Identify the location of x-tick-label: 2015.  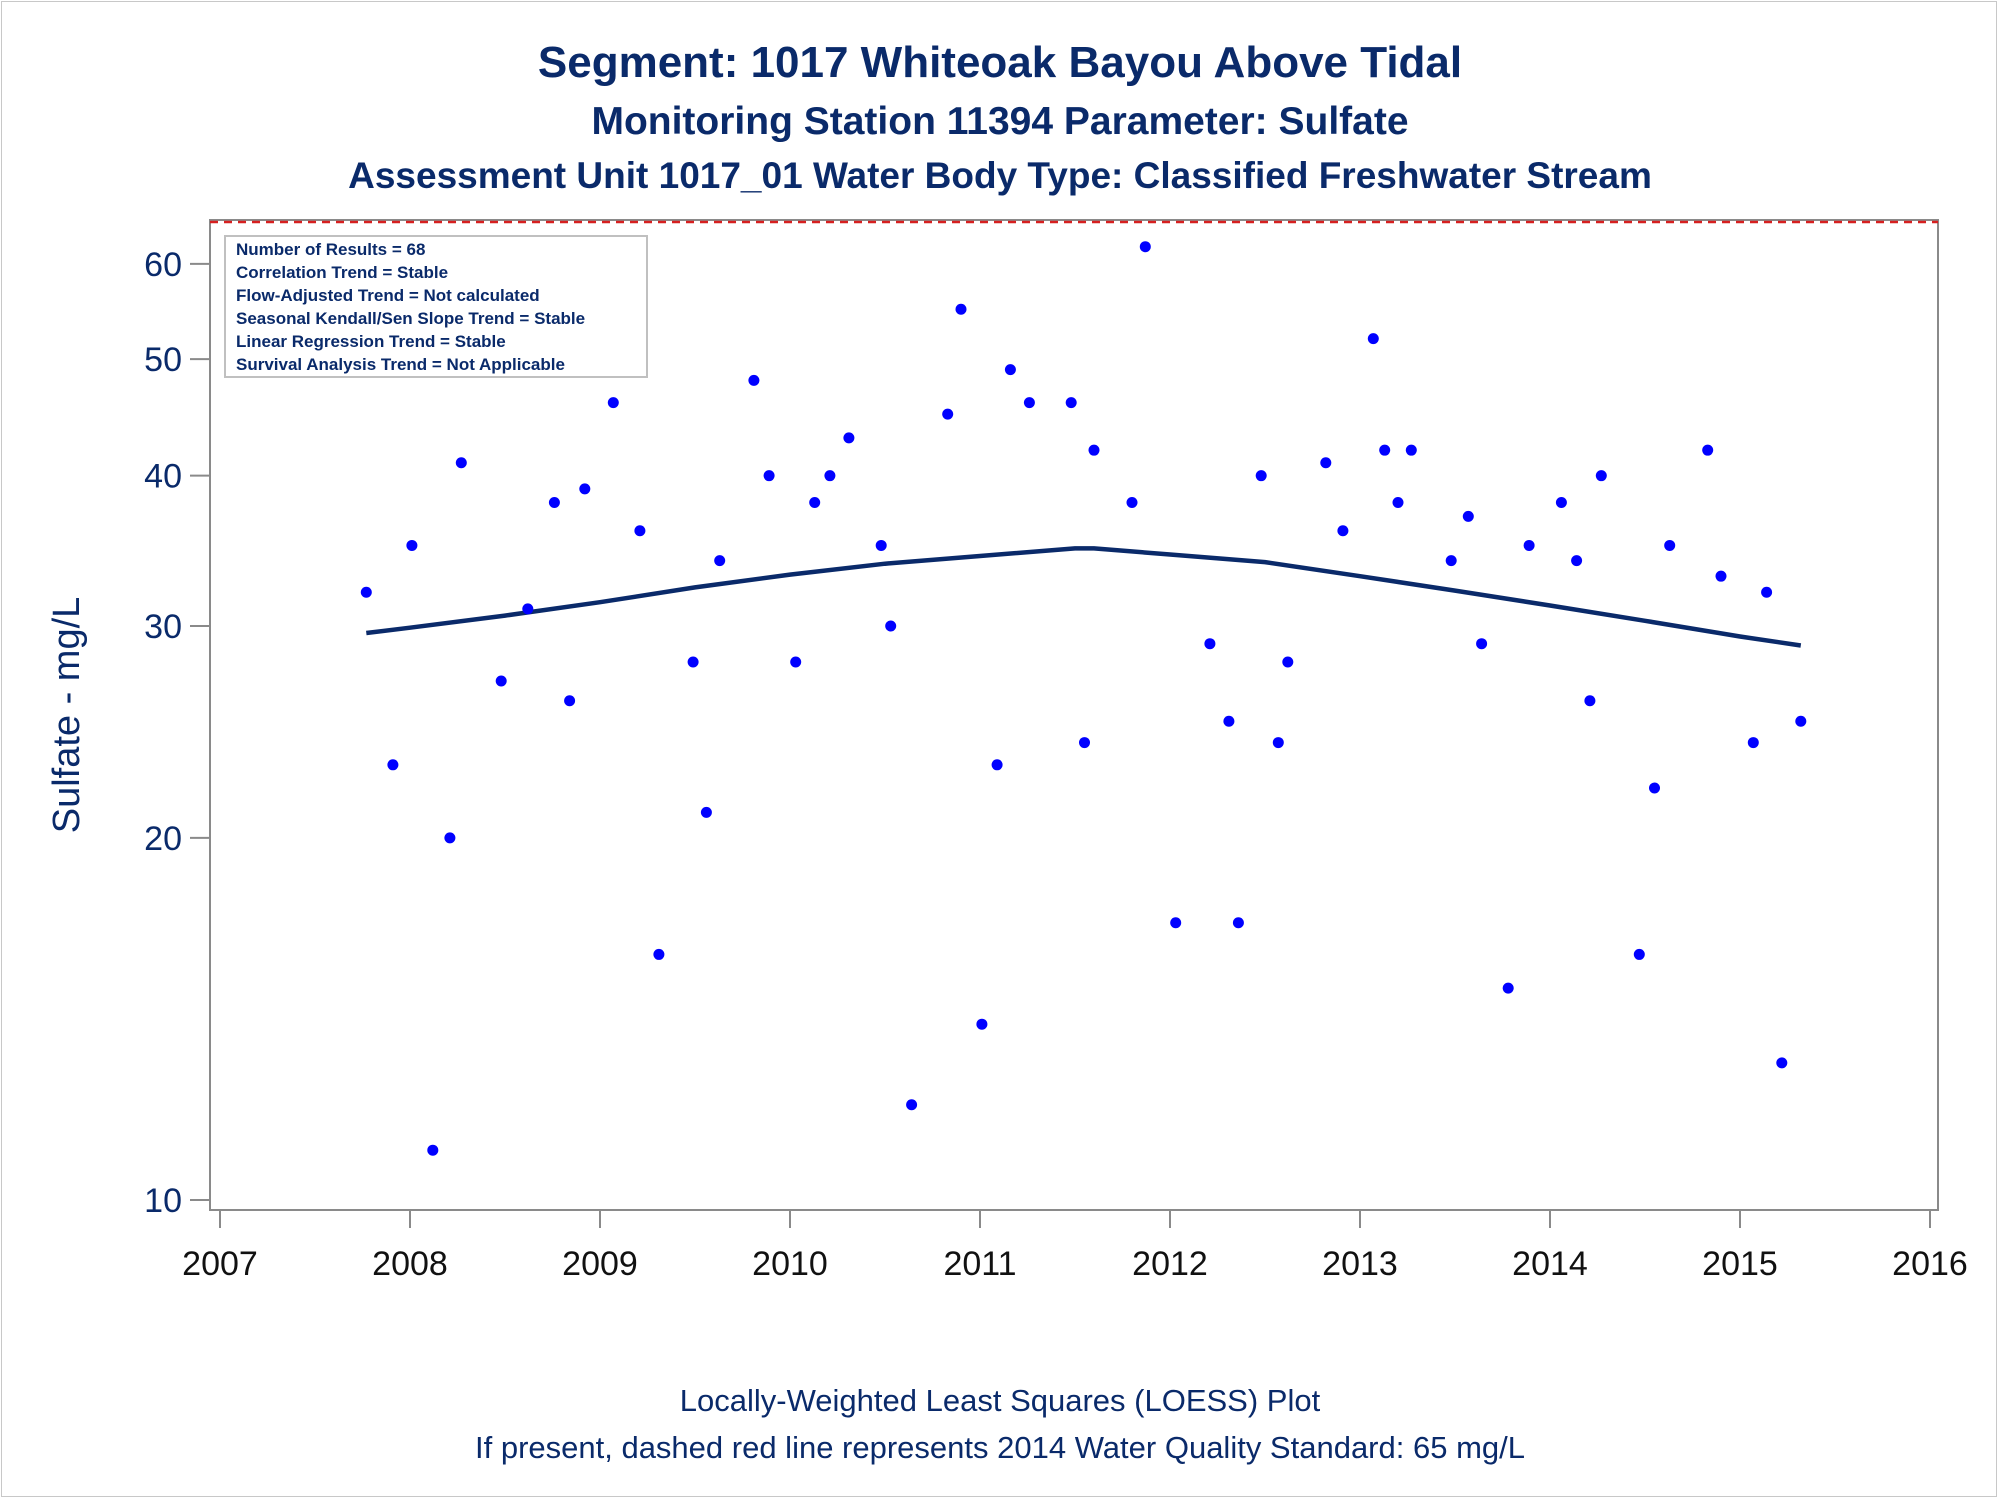
(1740, 1264).